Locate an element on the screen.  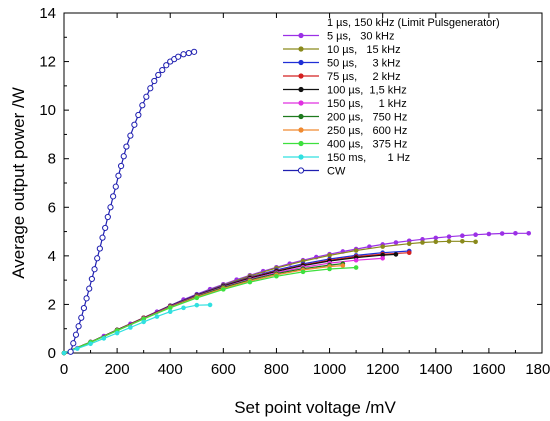
legend-label: 75 µs, 2 kHz is located at coordinates (364, 77).